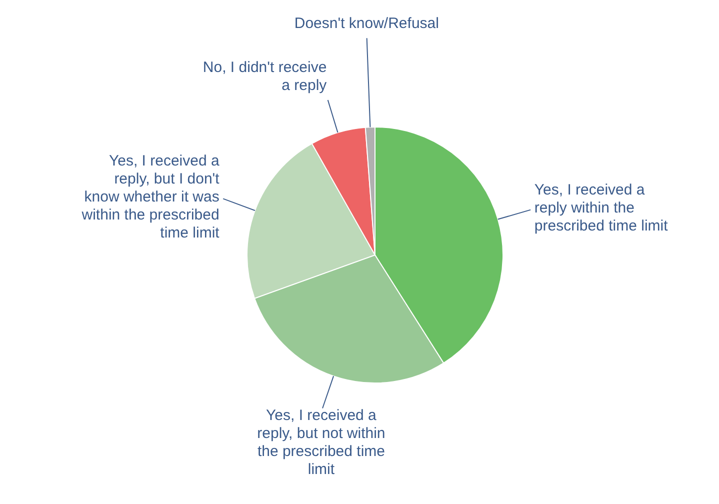  I want to click on slice-label: Yes, I received a reply within the prescribed time limit, so click(601, 208).